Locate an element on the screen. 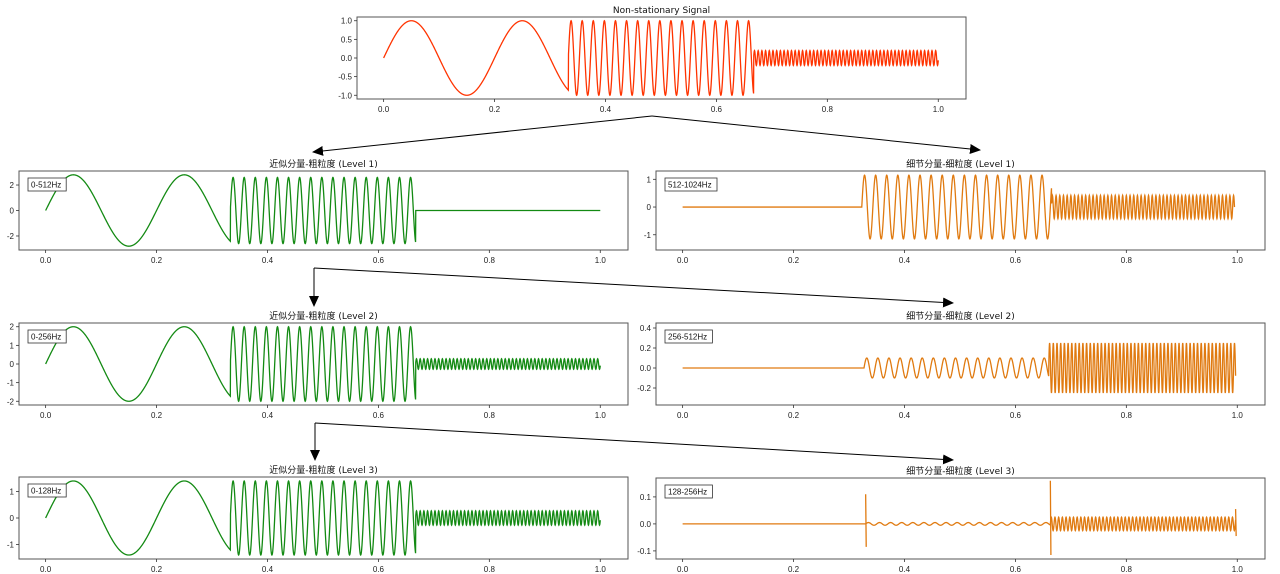 This screenshot has width=1280, height=574. band-label: 512-1024Hz is located at coordinates (690, 185).